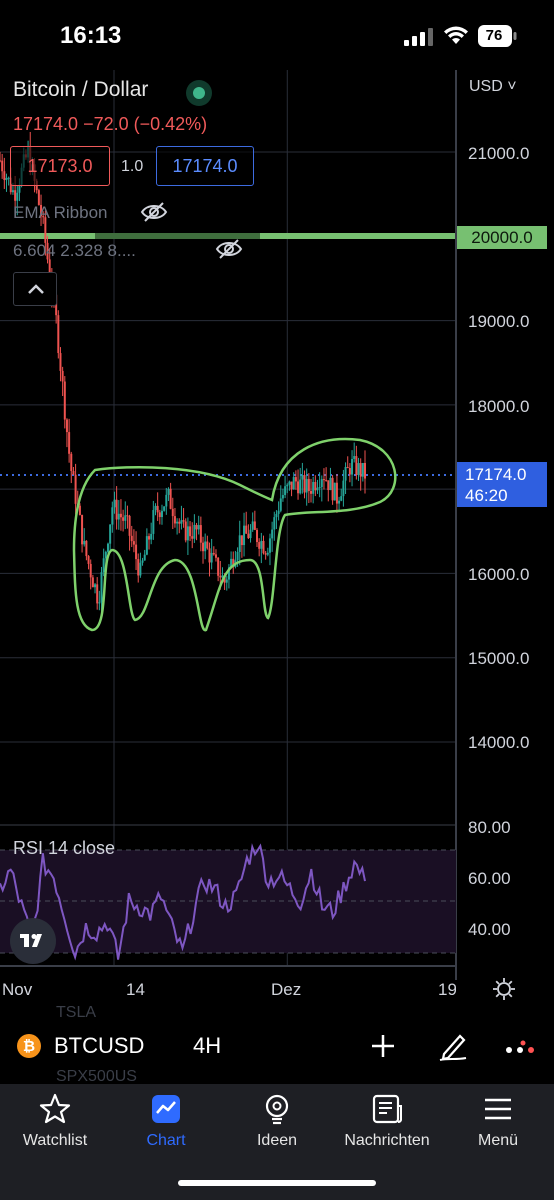  What do you see at coordinates (81, 89) in the screenshot?
I see `symbol-title: Bitcoin / Dollar` at bounding box center [81, 89].